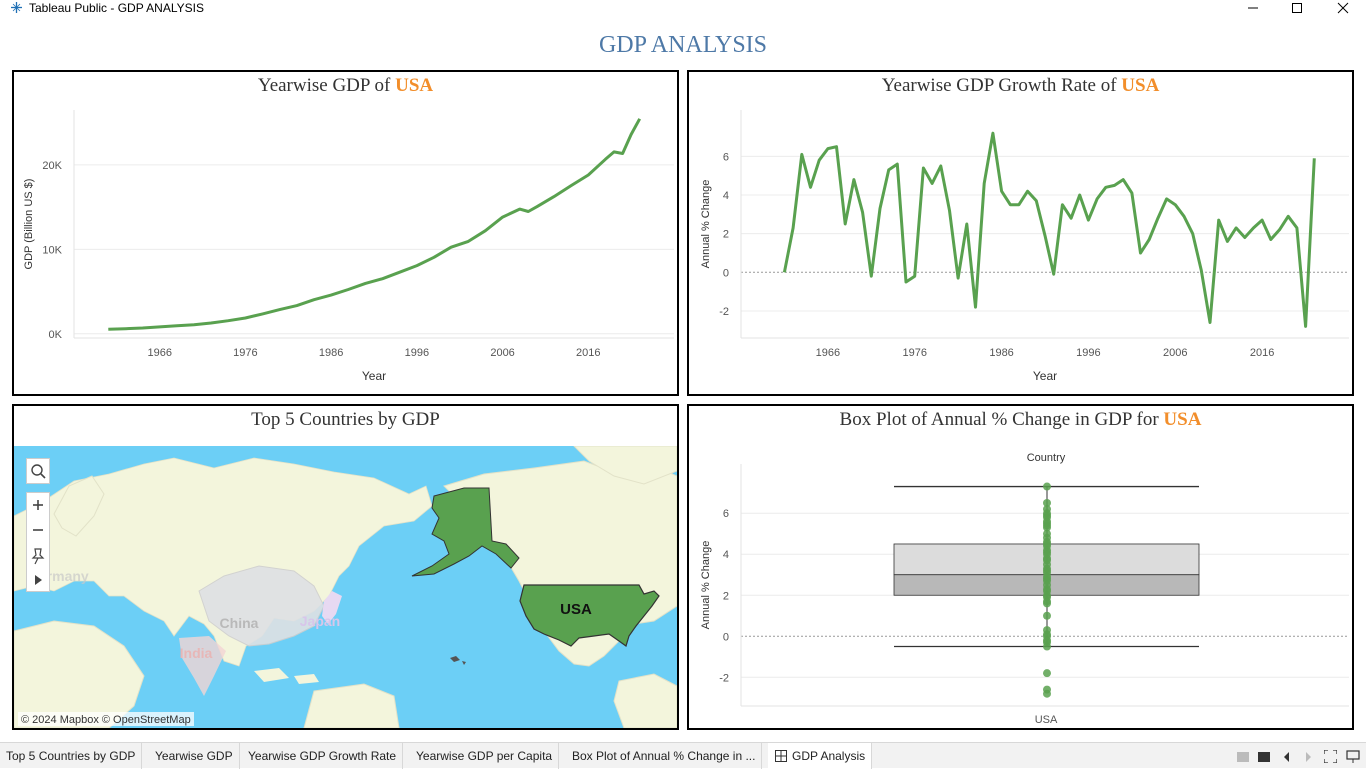 This screenshot has height=769, width=1366. I want to click on maximize-icon, so click(1297, 8).